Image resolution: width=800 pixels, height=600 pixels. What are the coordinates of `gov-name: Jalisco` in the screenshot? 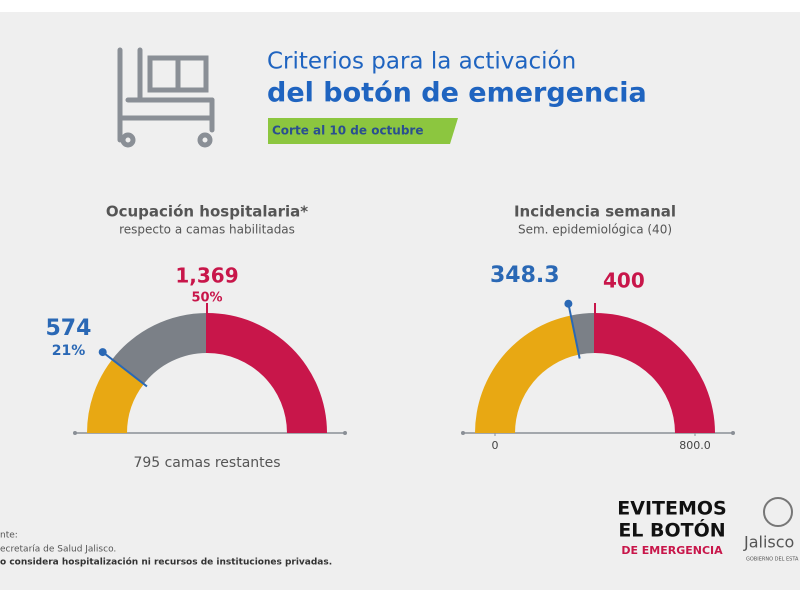 It's located at (768, 542).